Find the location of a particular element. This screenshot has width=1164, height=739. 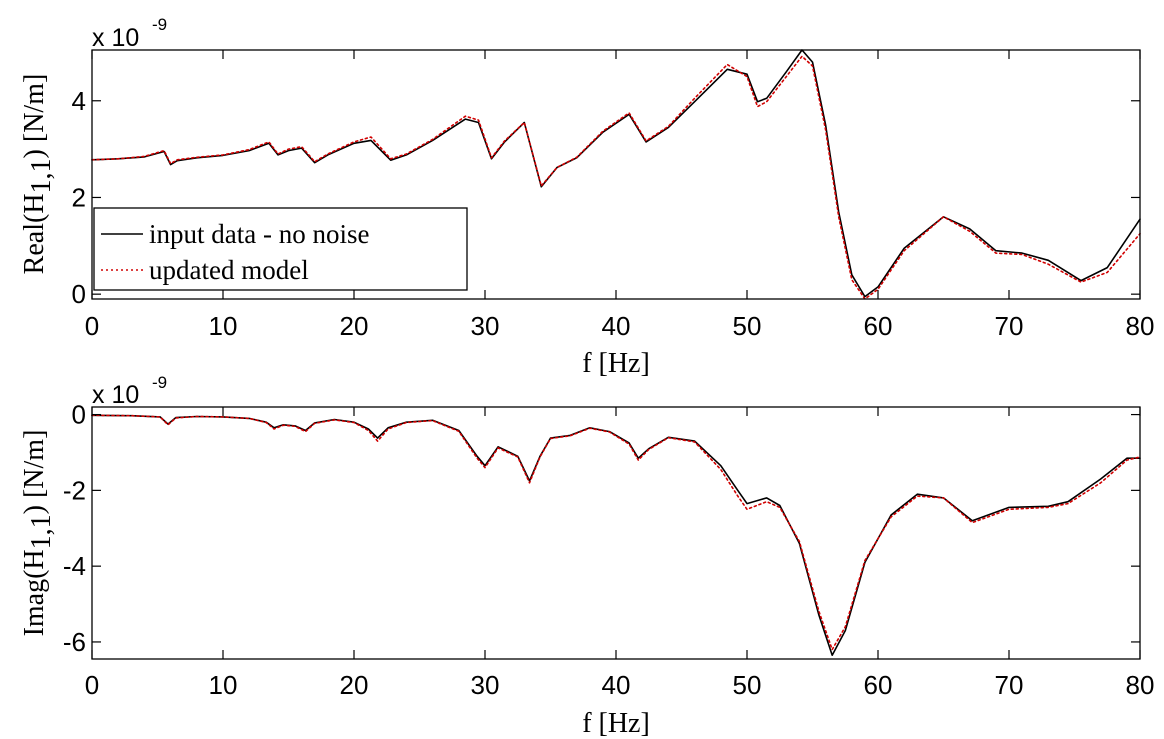

top-x-tick-label: 30 is located at coordinates (485, 326).